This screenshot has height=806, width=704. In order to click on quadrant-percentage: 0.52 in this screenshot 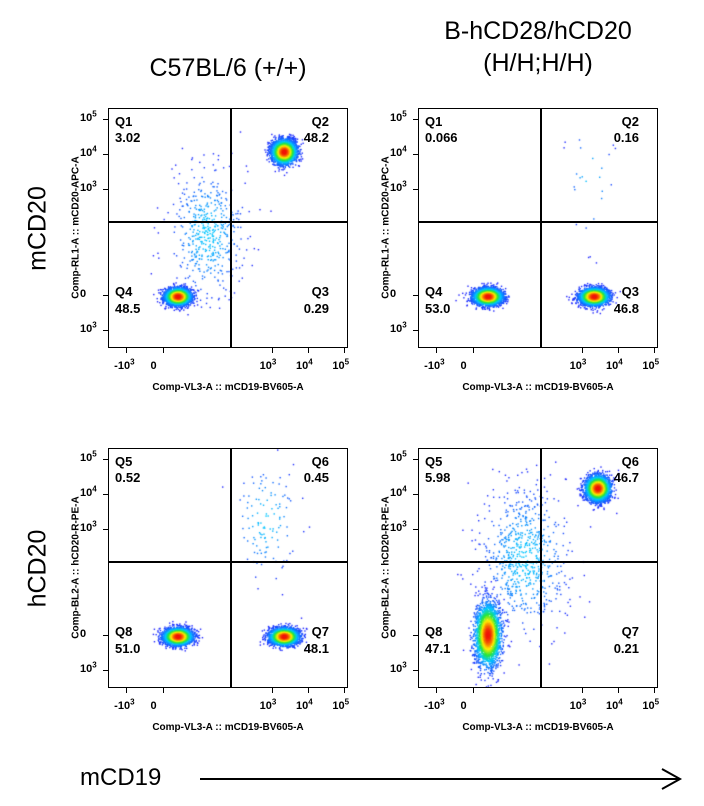, I will do `click(128, 477)`.